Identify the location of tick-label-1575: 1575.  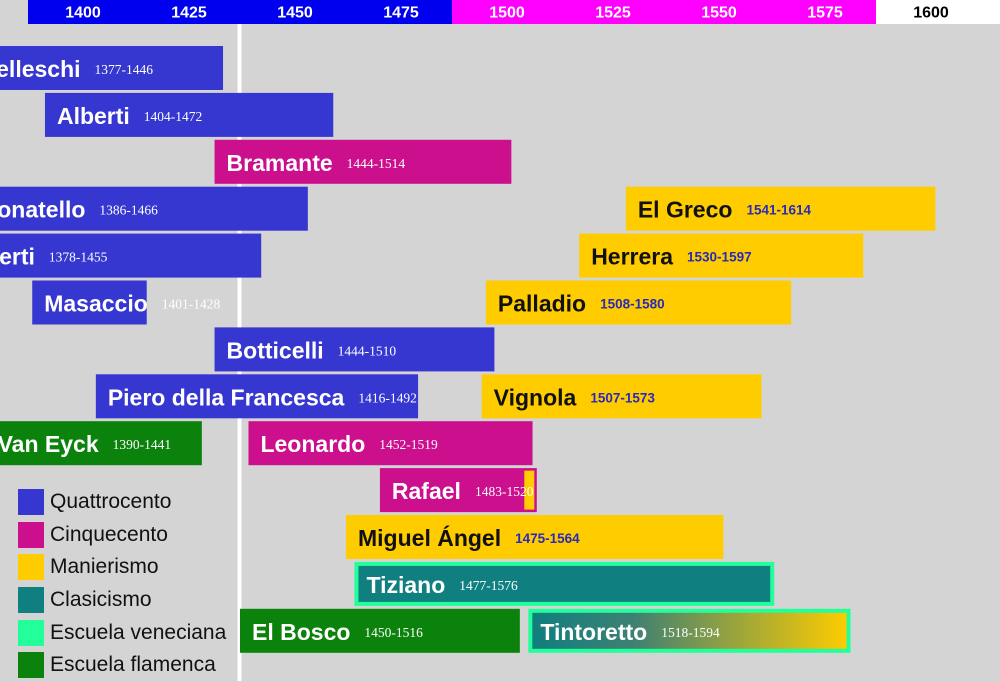
(825, 13).